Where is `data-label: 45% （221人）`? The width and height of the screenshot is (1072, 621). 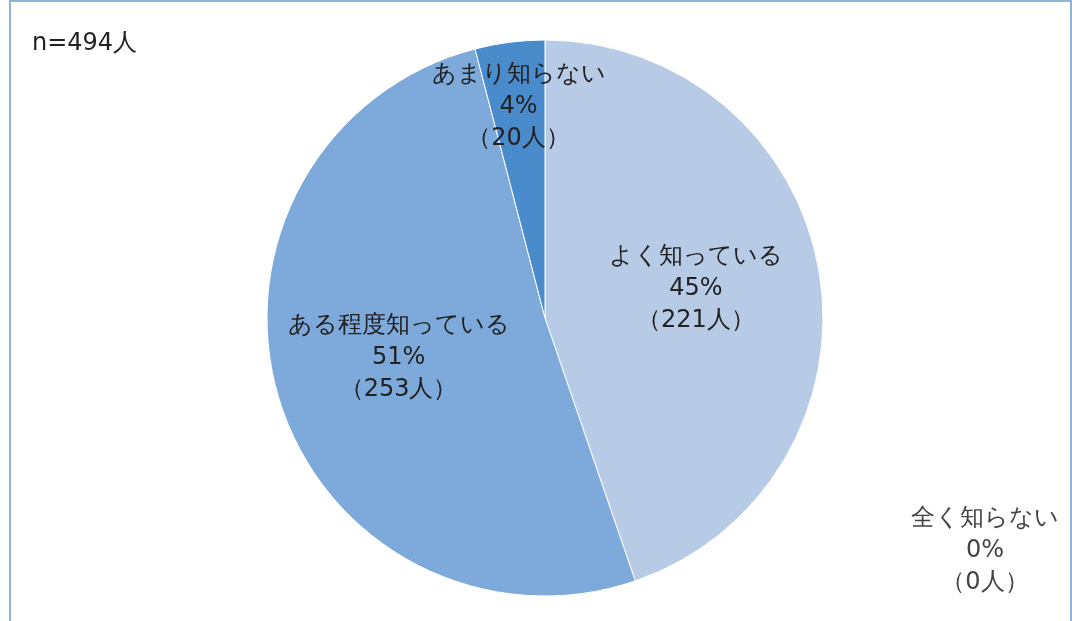 data-label: 45% （221人） is located at coordinates (695, 302).